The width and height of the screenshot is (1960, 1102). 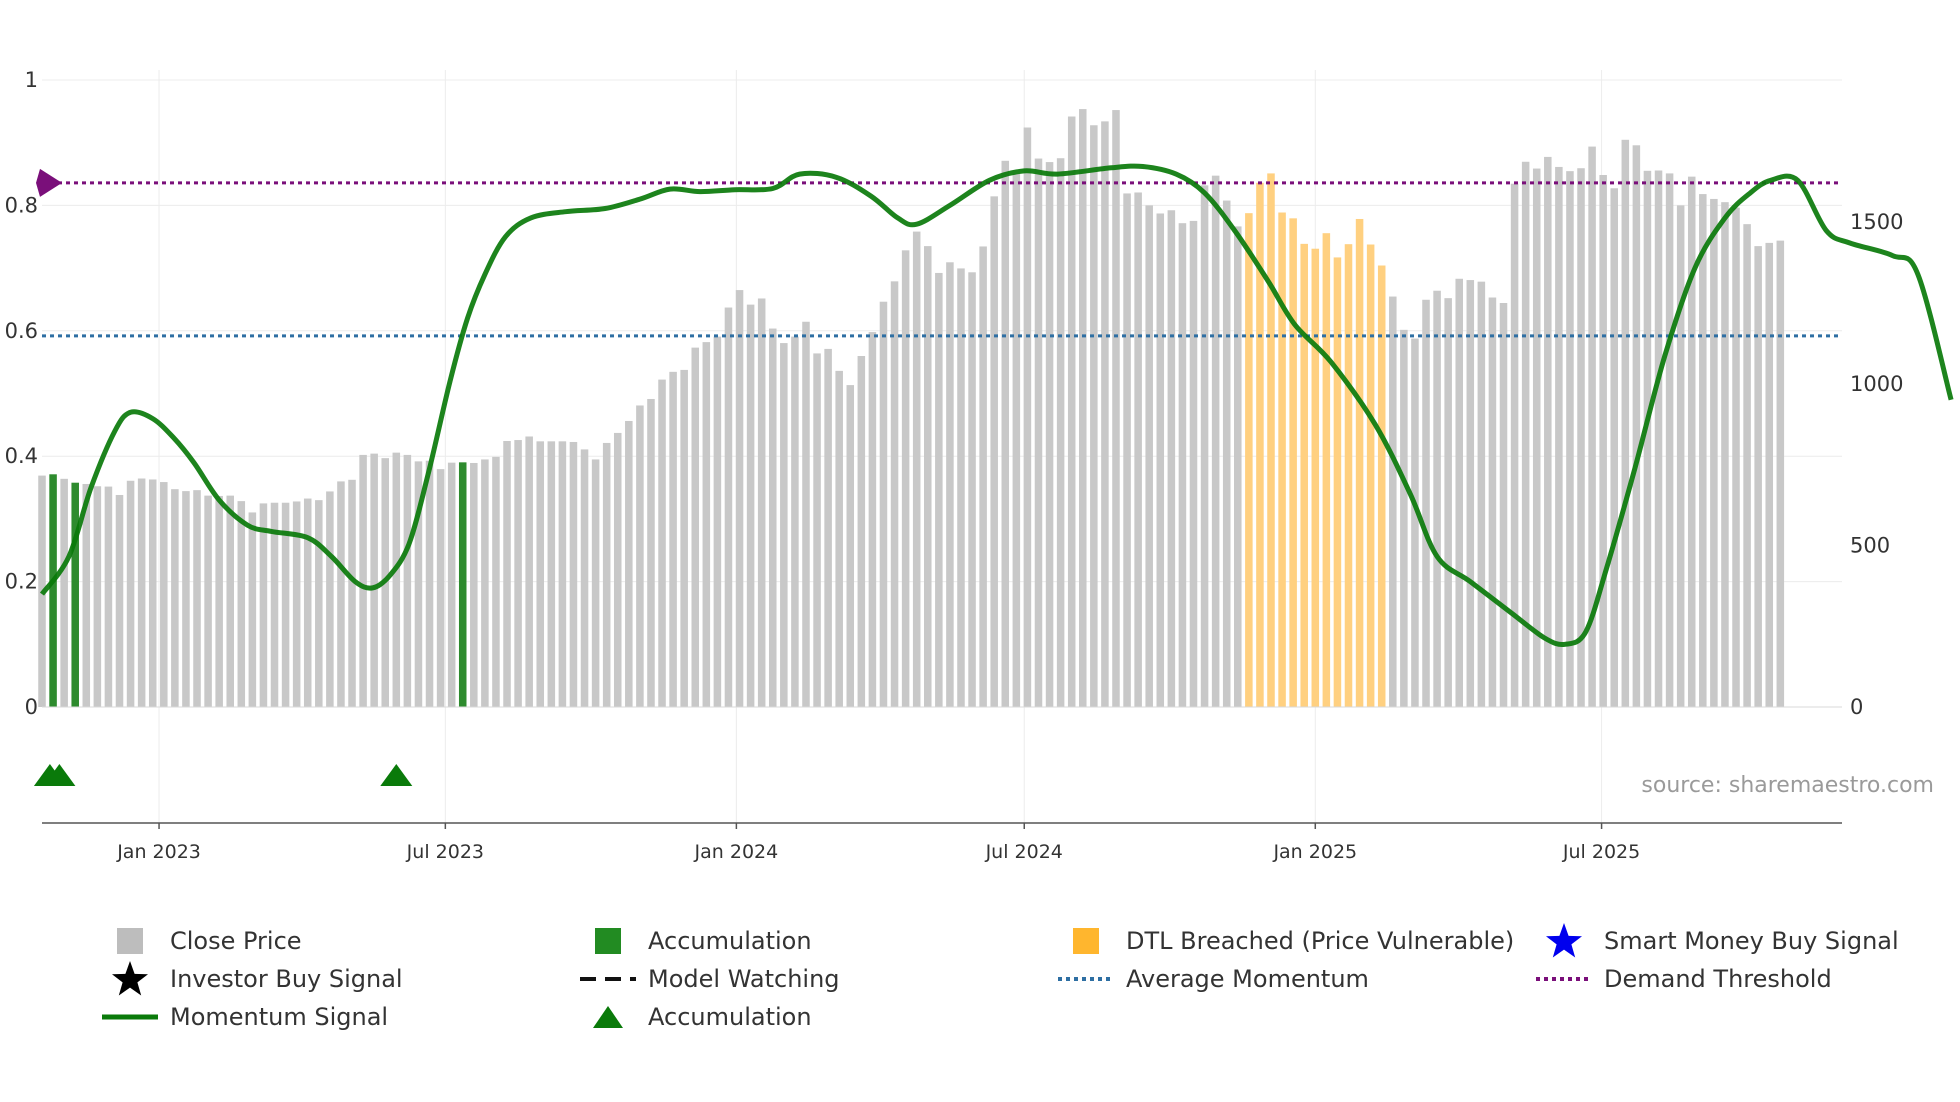 What do you see at coordinates (1314, 852) in the screenshot?
I see `x-axis-tick-label: Jan 2025` at bounding box center [1314, 852].